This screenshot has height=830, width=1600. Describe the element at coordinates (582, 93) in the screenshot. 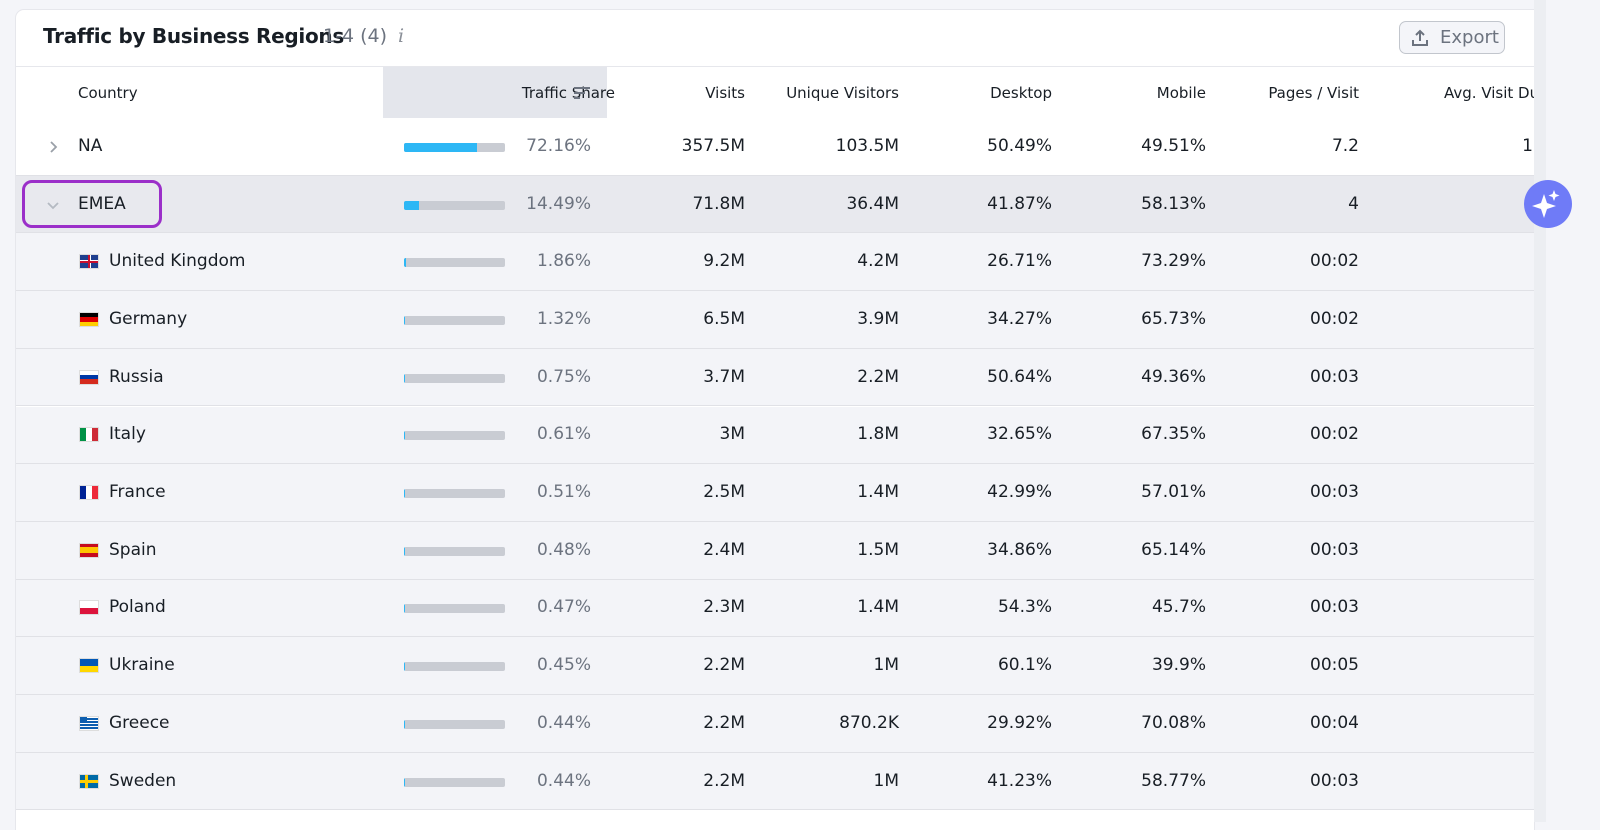

I see `sort-icon` at that location.